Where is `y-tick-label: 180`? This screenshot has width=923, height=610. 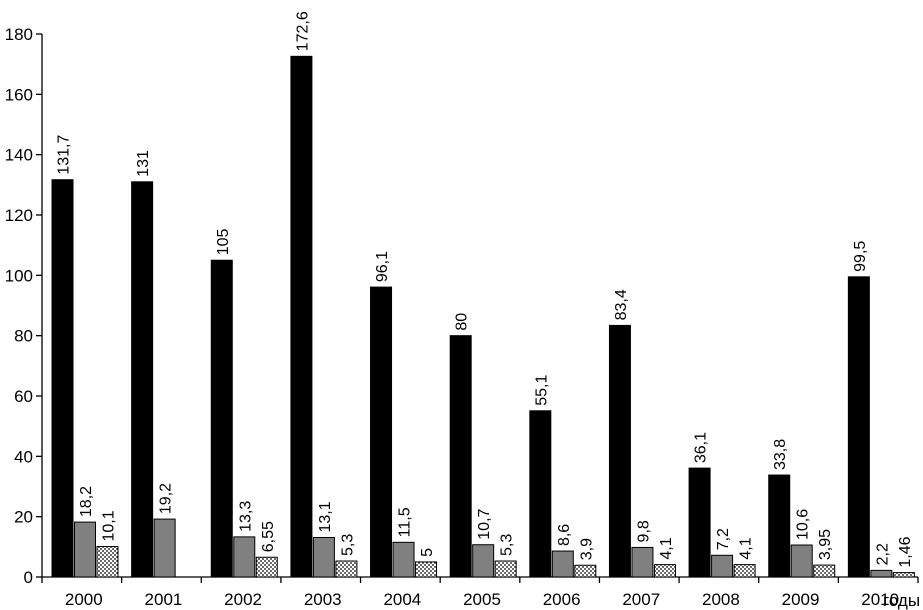 y-tick-label: 180 is located at coordinates (19, 34).